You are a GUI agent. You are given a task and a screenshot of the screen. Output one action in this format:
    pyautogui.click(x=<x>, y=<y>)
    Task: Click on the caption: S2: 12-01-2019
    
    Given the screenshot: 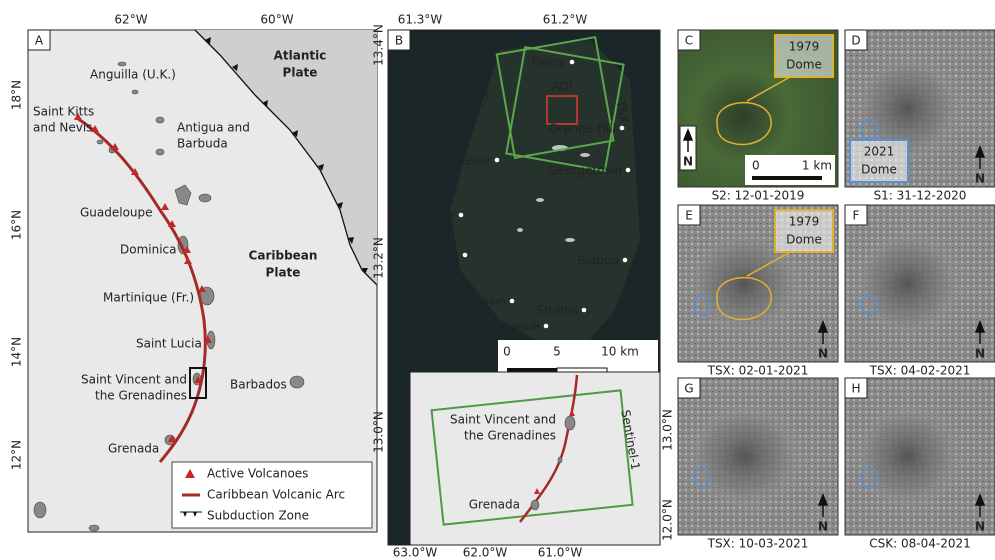 What is the action you would take?
    pyautogui.click(x=758, y=196)
    